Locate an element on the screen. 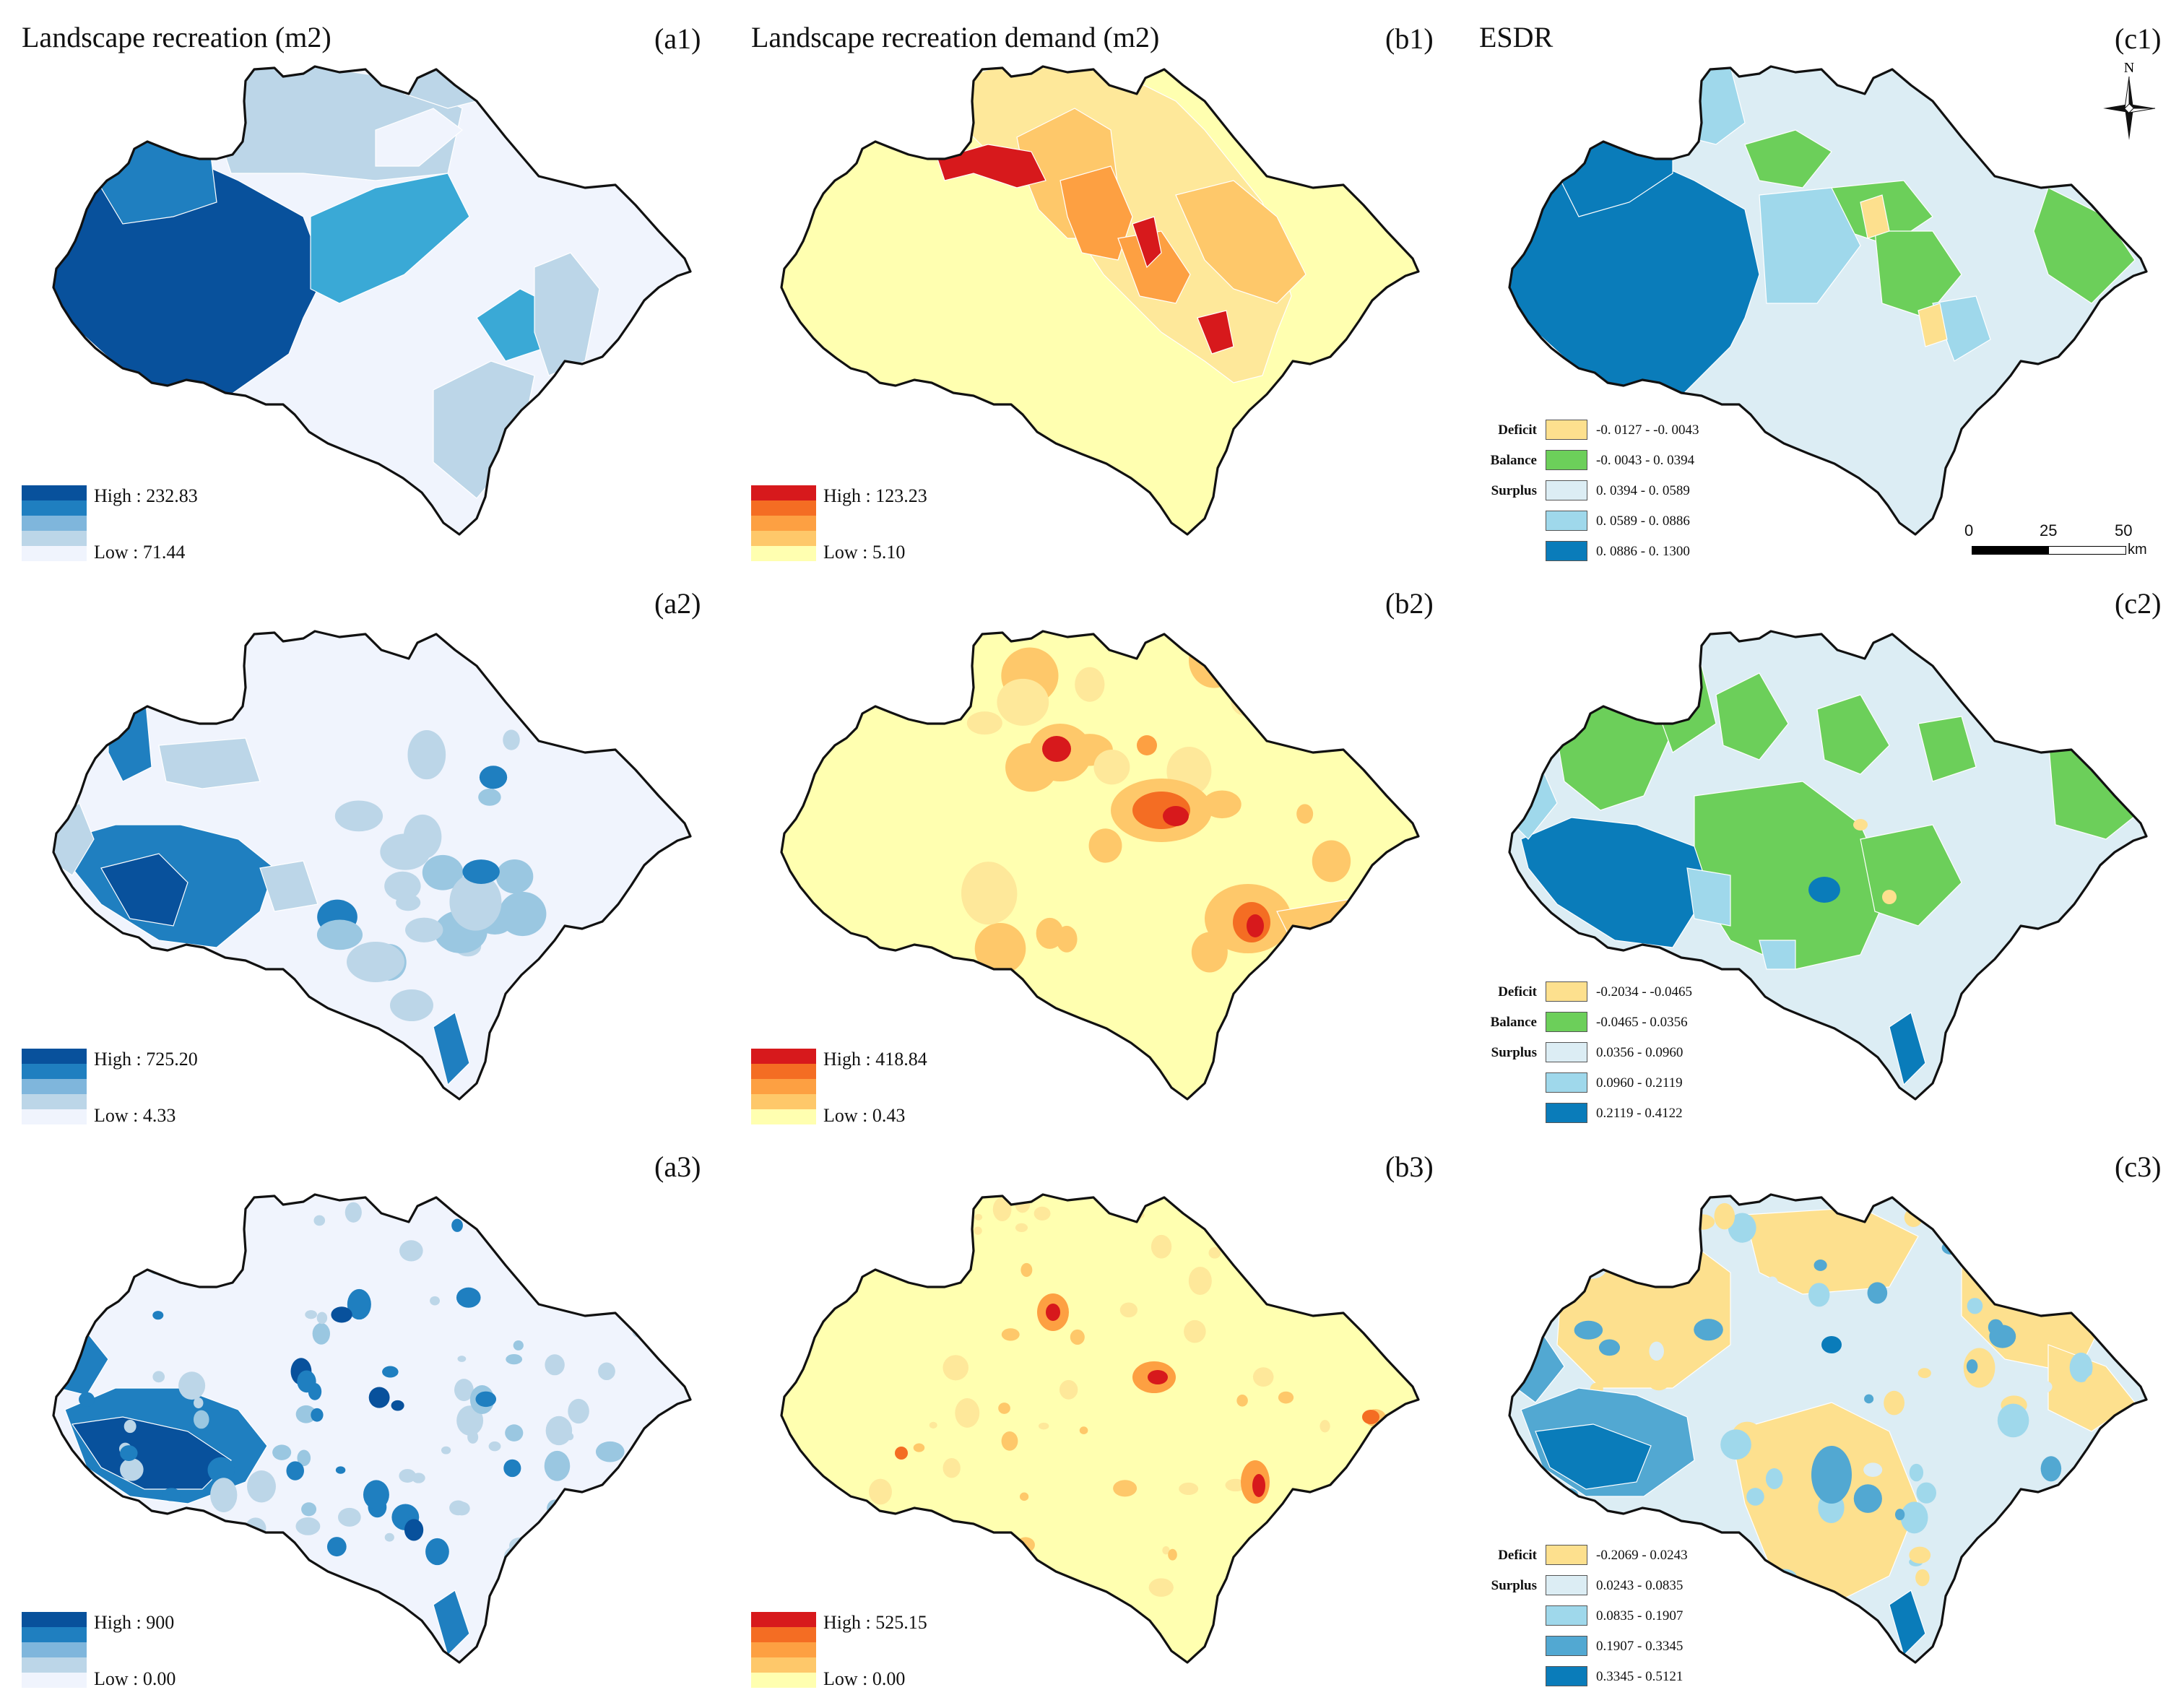  legend-class-row: Balance -0. 0043 - 0. 0394 is located at coordinates (1630, 460).